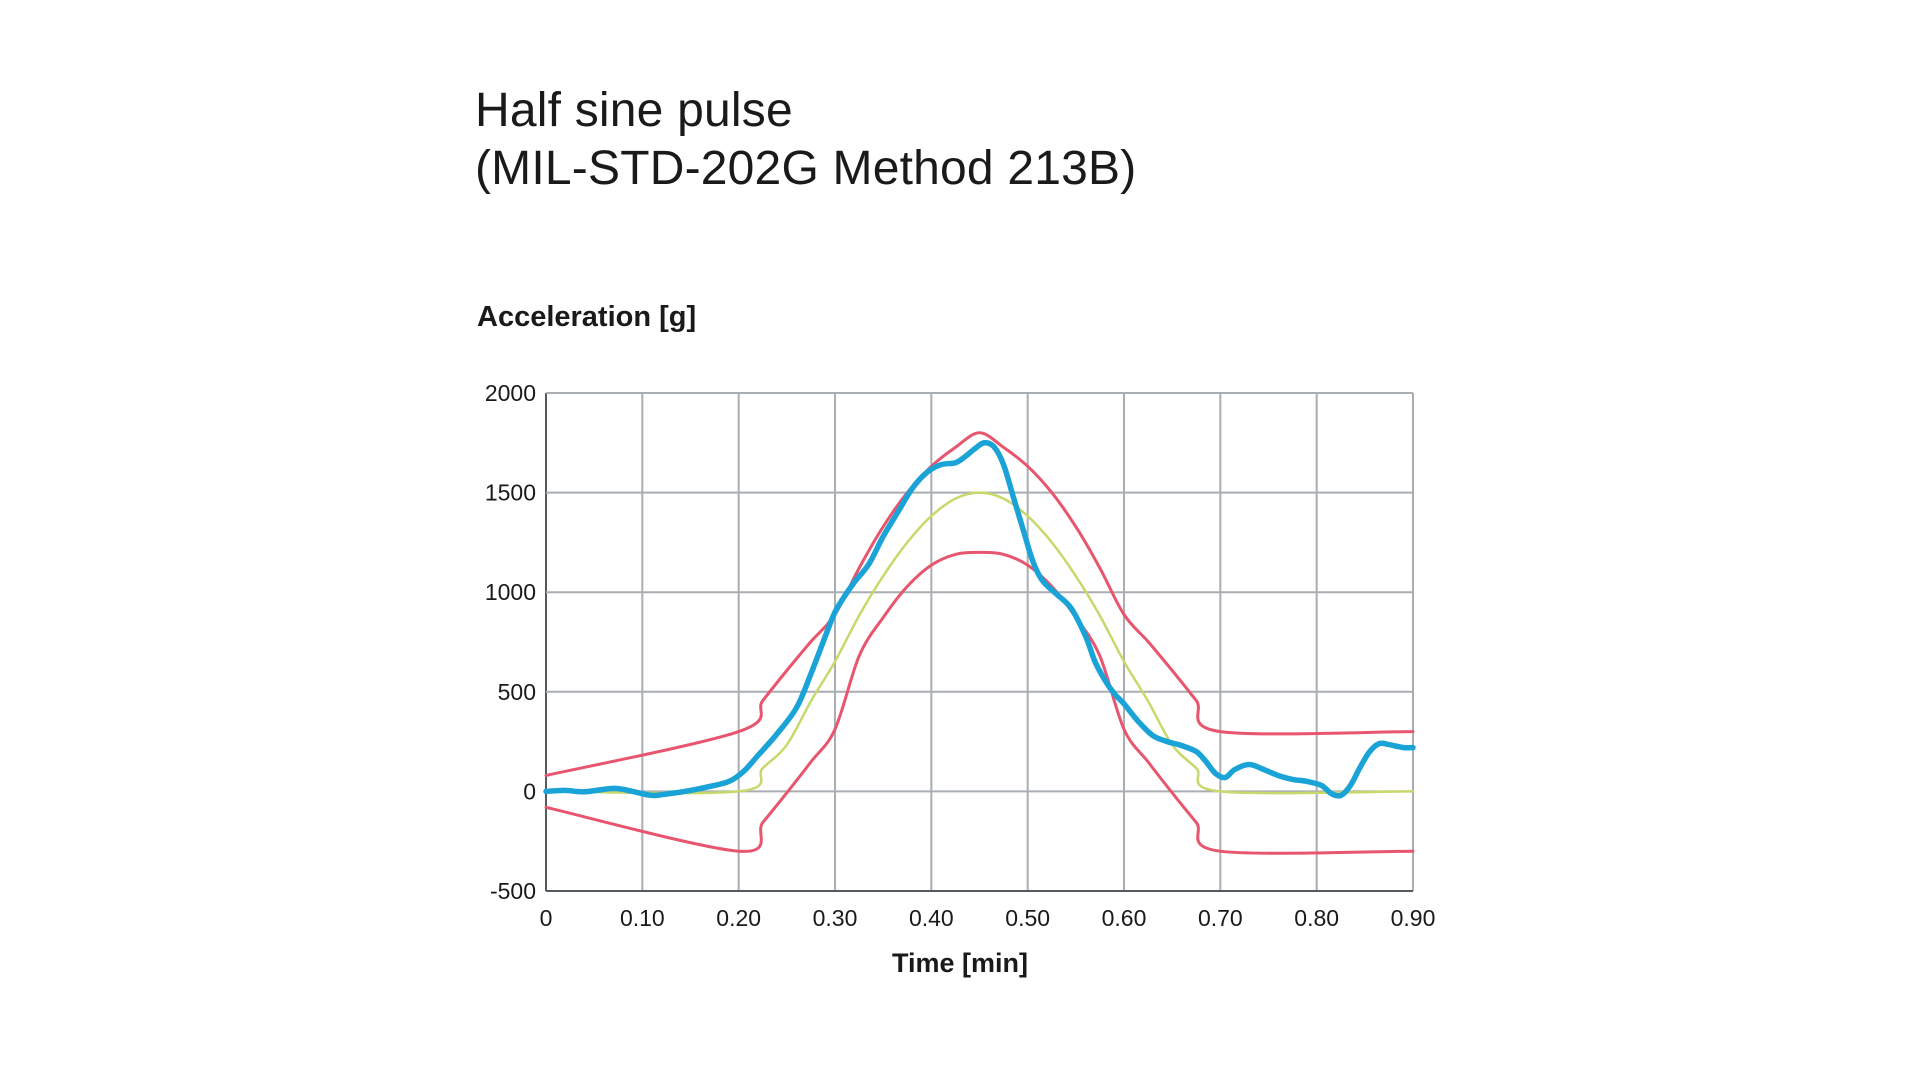 This screenshot has height=1080, width=1920. Describe the element at coordinates (979, 702) in the screenshot. I see `lower-tolerance-line` at that location.